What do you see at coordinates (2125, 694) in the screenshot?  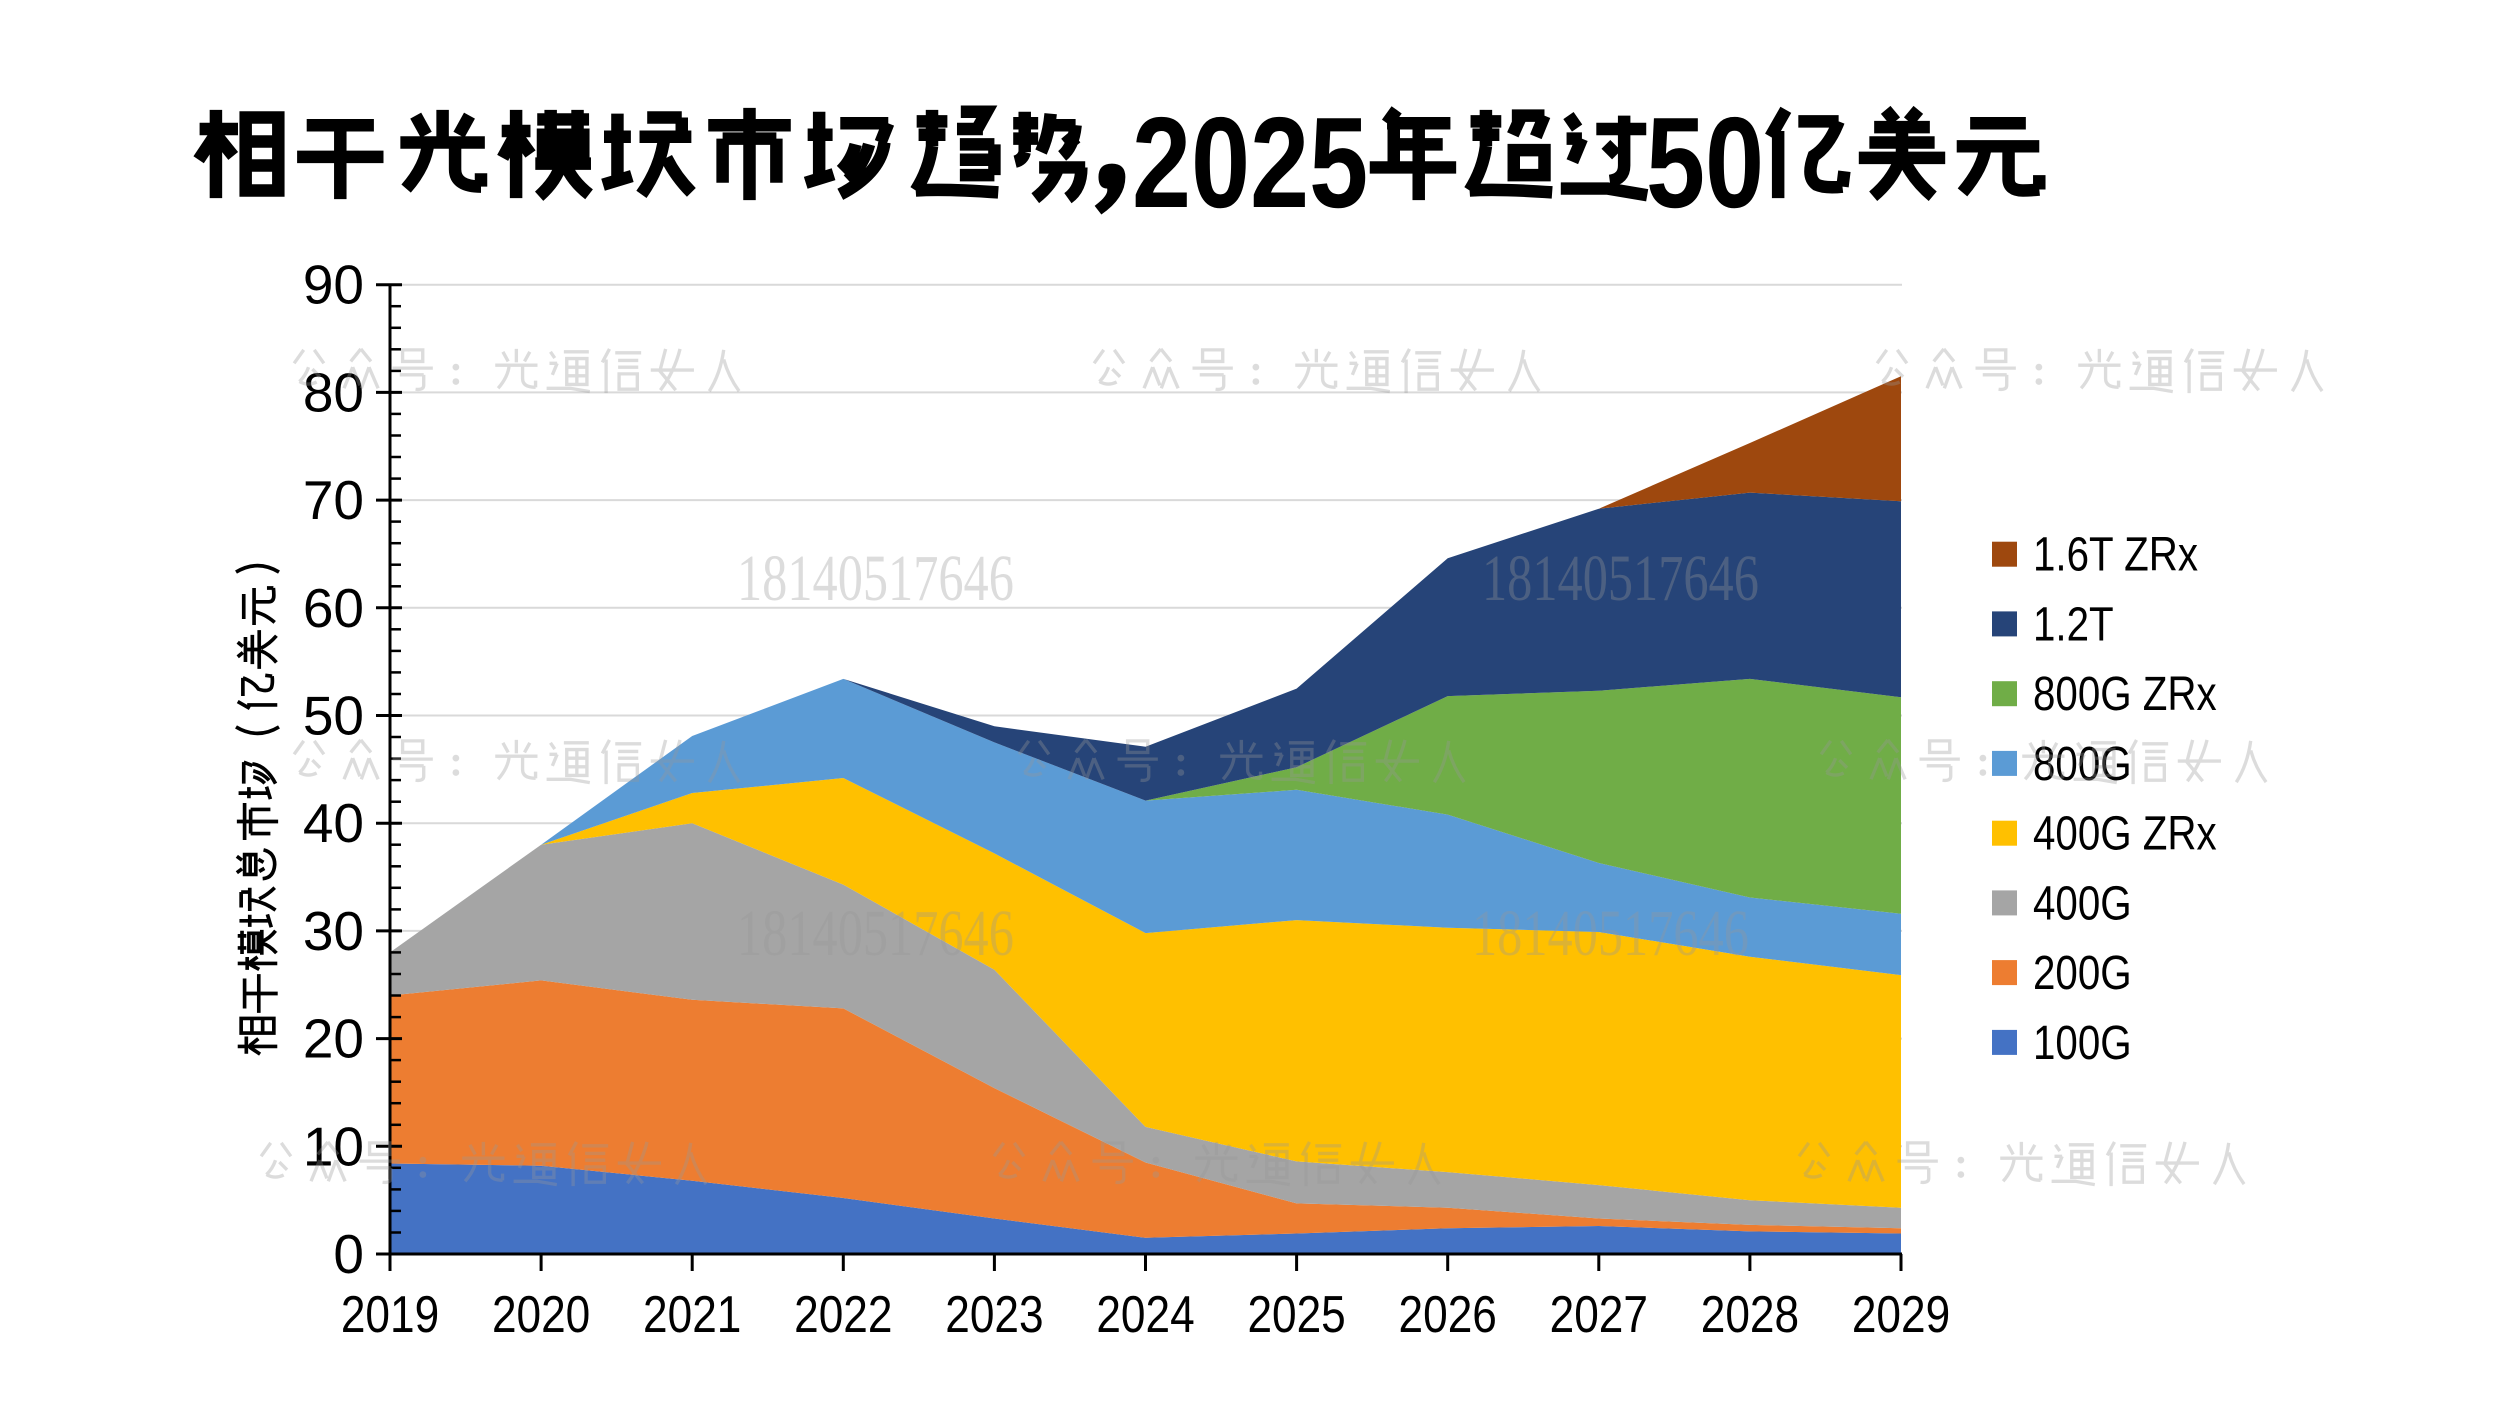 I see `svg-text: 800G ZRx` at bounding box center [2125, 694].